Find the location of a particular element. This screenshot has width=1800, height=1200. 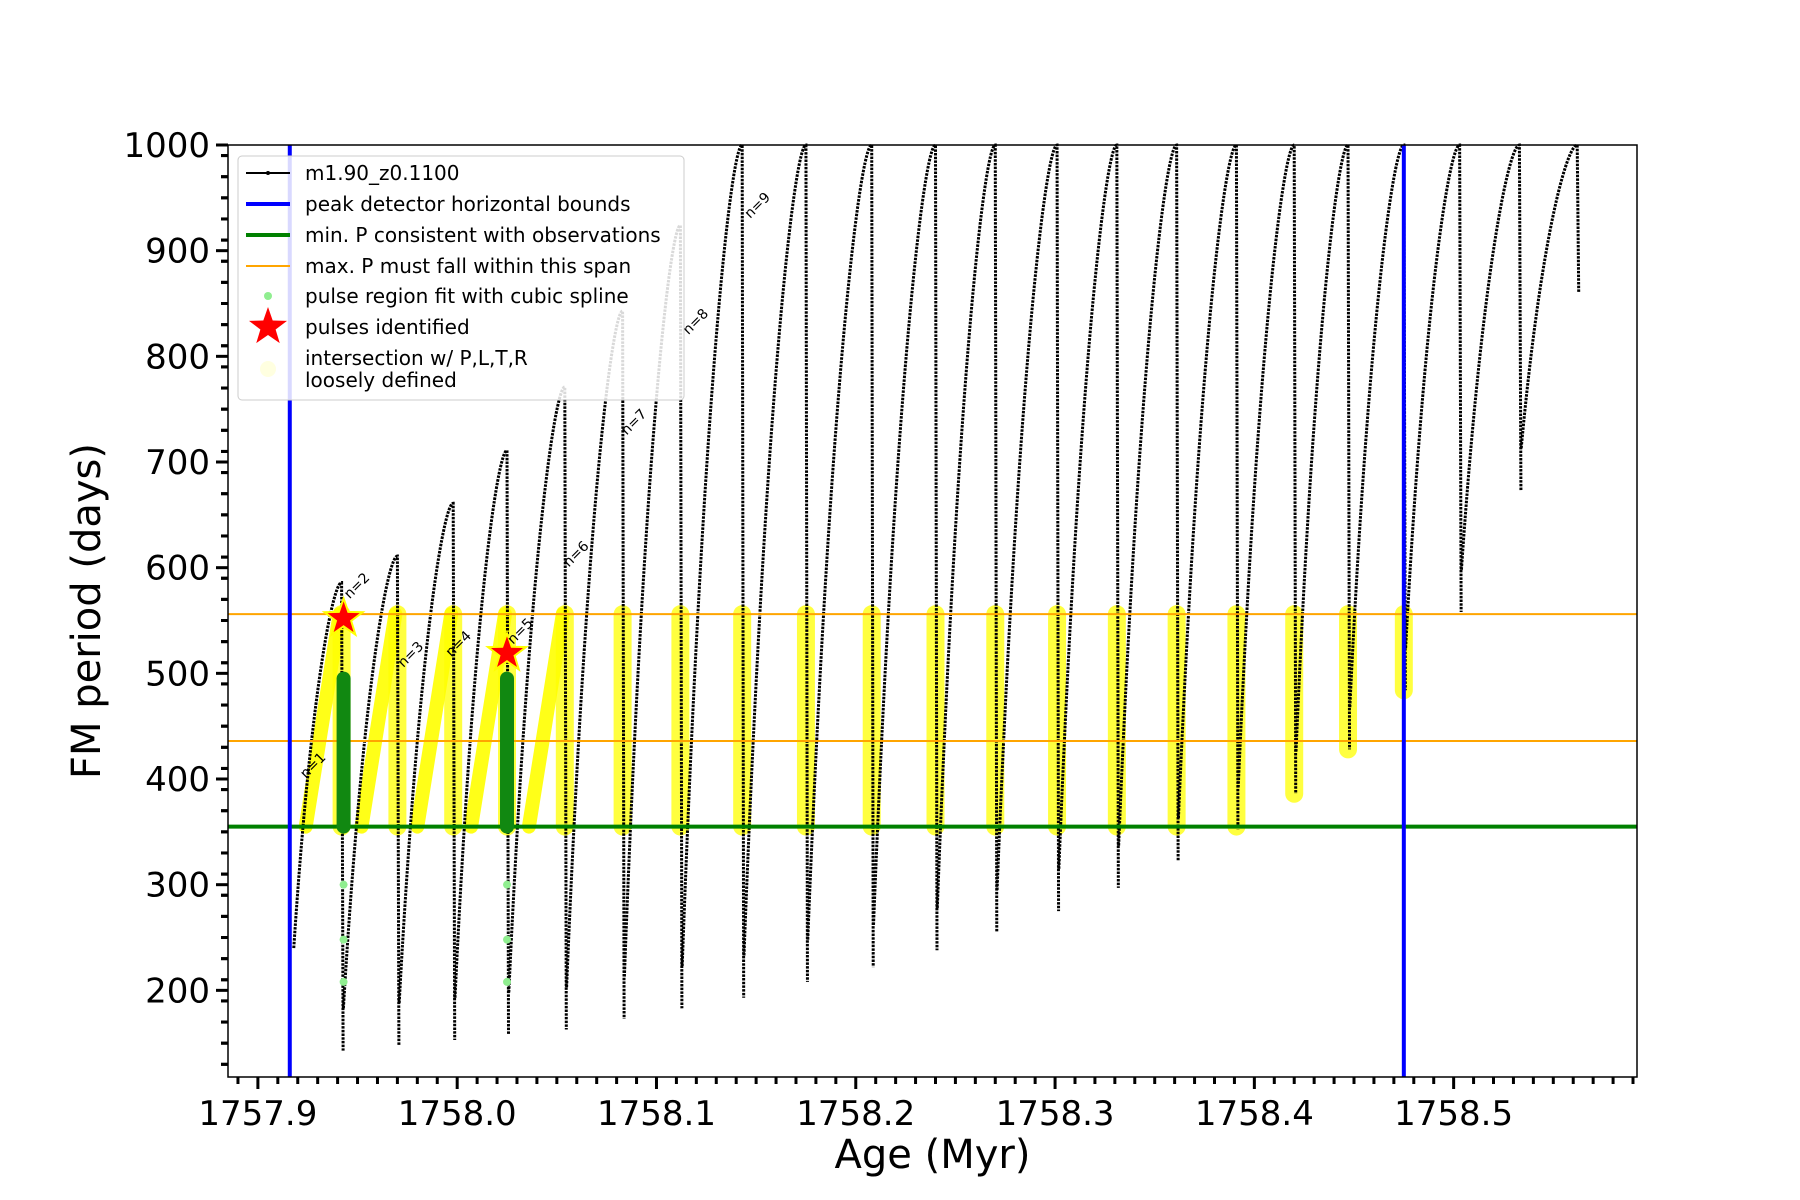

pulse-label: n=2 is located at coordinates (357, 586).